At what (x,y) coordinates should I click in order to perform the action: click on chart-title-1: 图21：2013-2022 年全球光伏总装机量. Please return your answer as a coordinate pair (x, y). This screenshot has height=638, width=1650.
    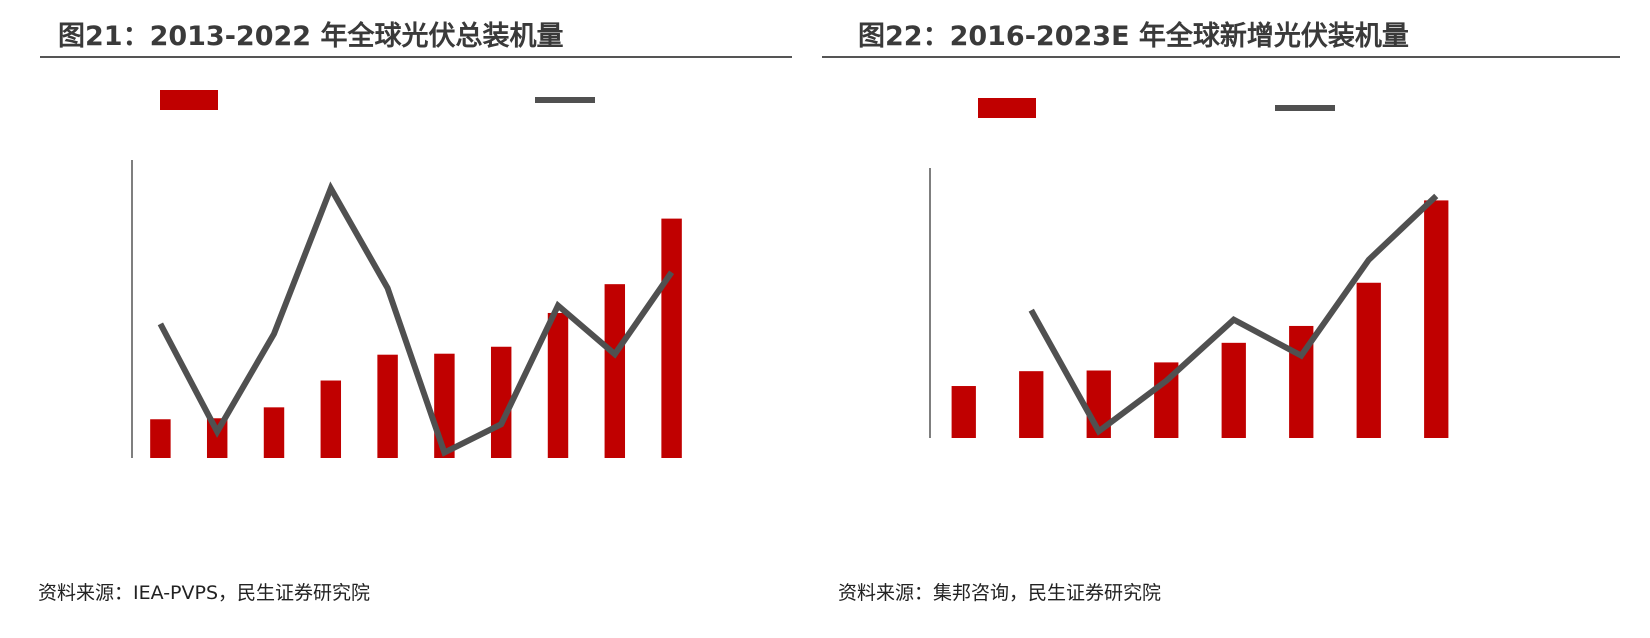
    Looking at the image, I should click on (311, 36).